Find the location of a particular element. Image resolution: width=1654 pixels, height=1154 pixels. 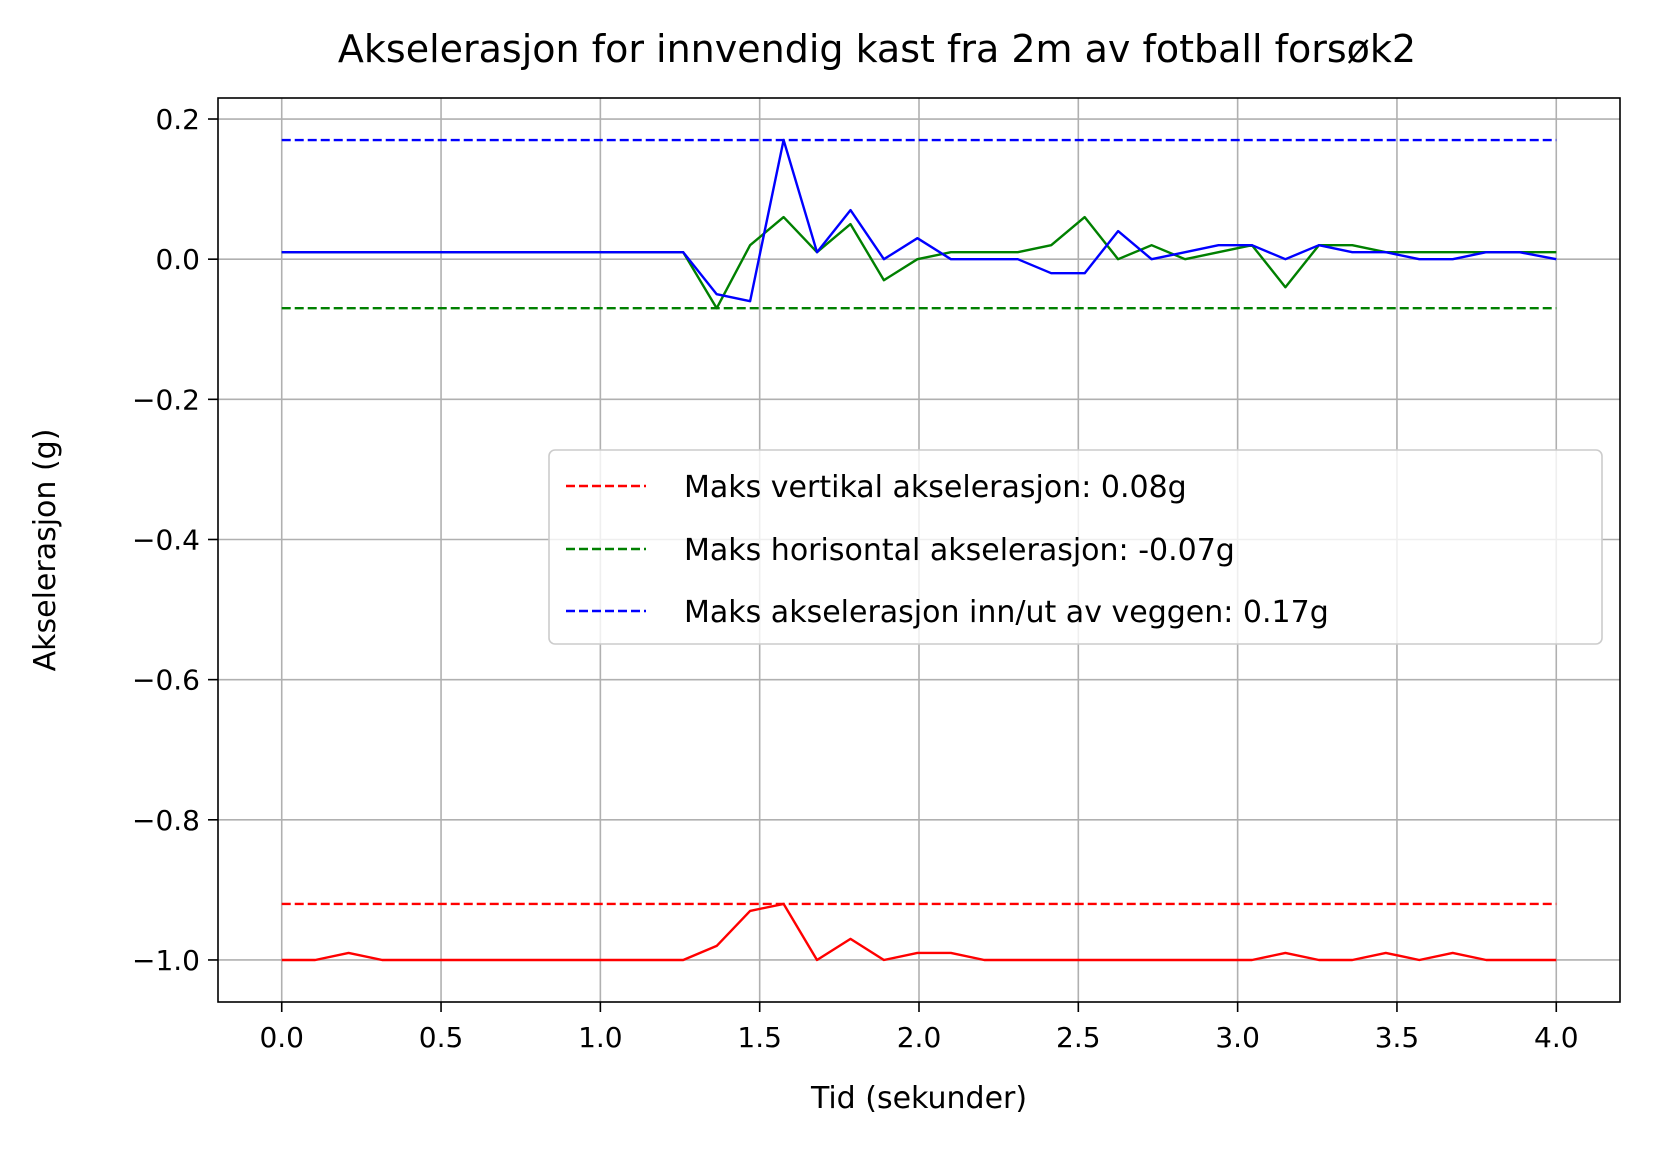

x-tick-label: 2.5 is located at coordinates (1078, 1037).